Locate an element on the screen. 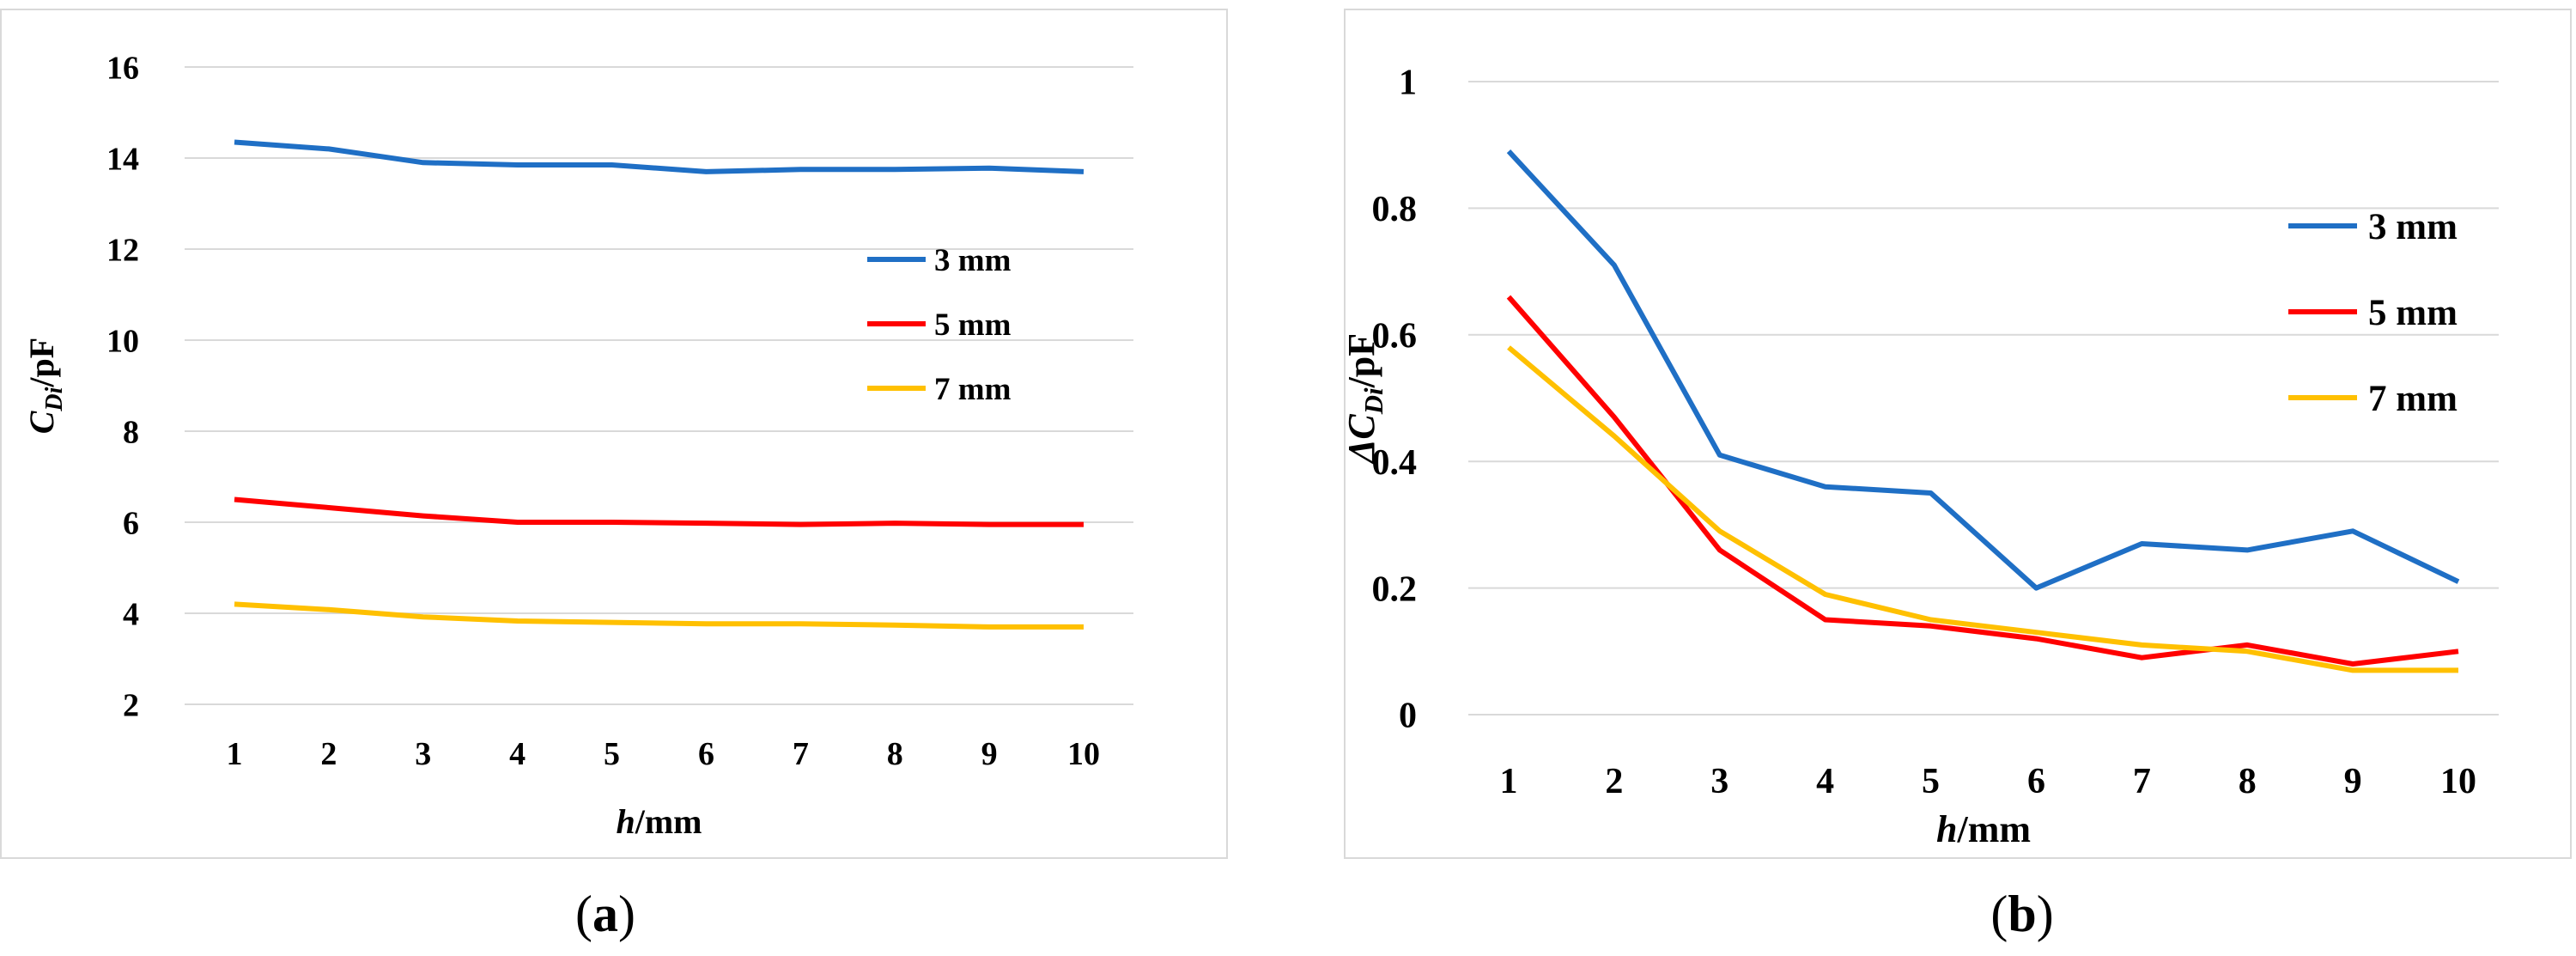  subfigure-label-a: (a) is located at coordinates (605, 914).